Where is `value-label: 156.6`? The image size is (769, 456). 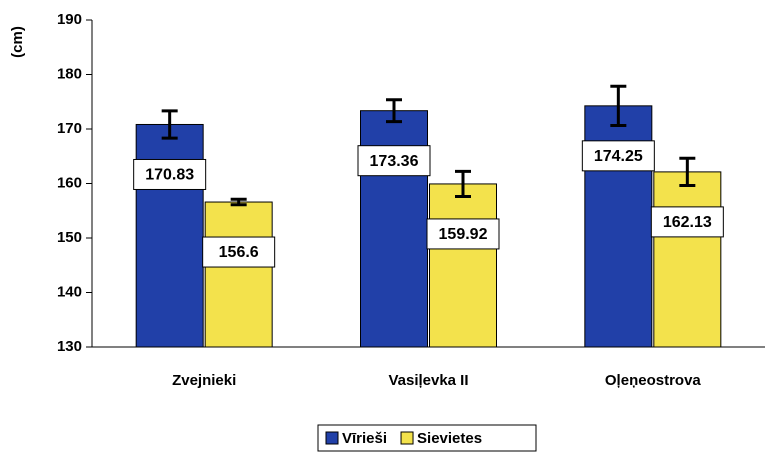
value-label: 156.6 is located at coordinates (239, 252).